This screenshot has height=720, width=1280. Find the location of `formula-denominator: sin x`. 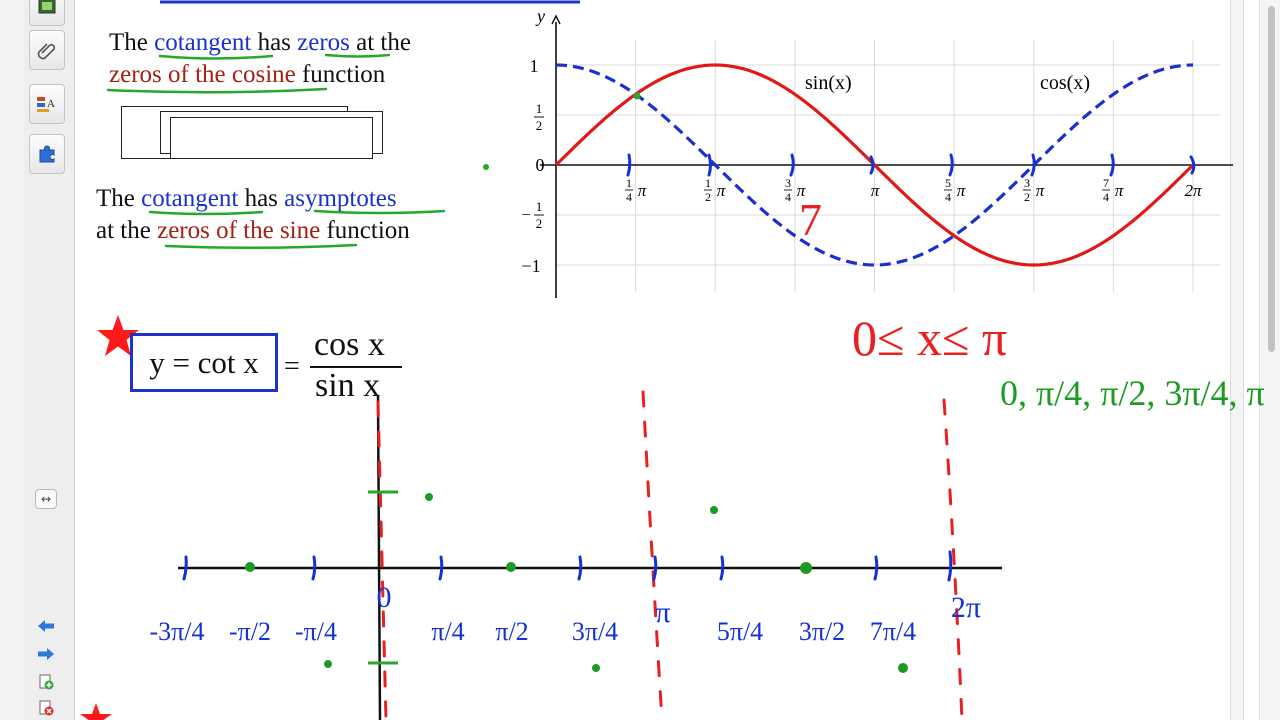

formula-denominator: sin x is located at coordinates (348, 385).